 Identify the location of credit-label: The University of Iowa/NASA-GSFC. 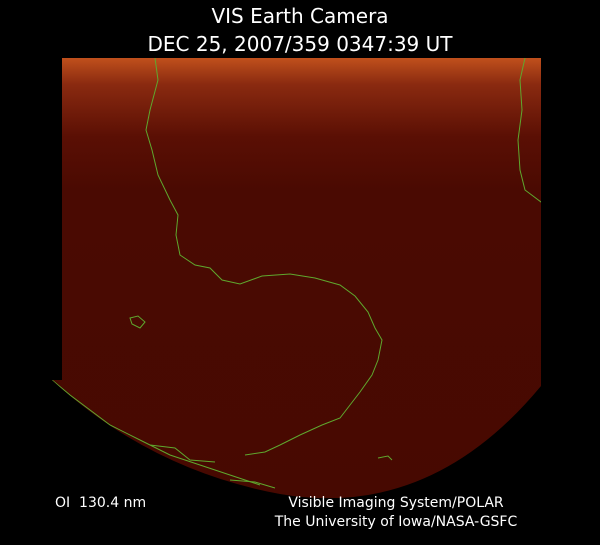
(396, 522).